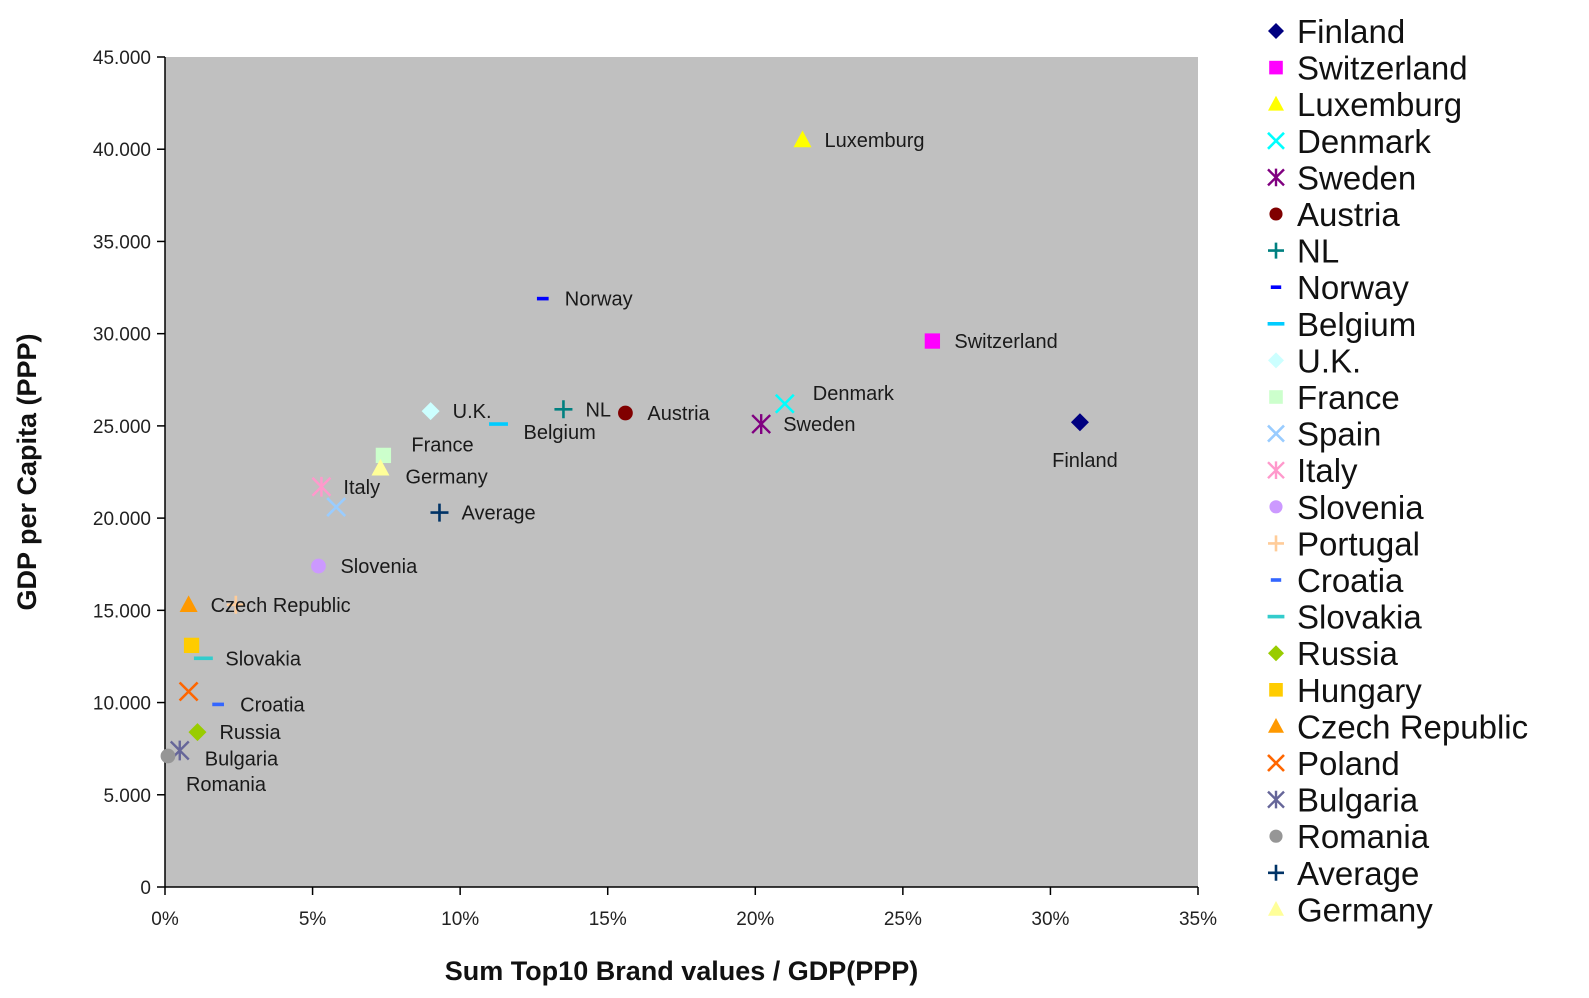 The height and width of the screenshot is (998, 1589). What do you see at coordinates (1365, 909) in the screenshot?
I see `legend-label: Germany` at bounding box center [1365, 909].